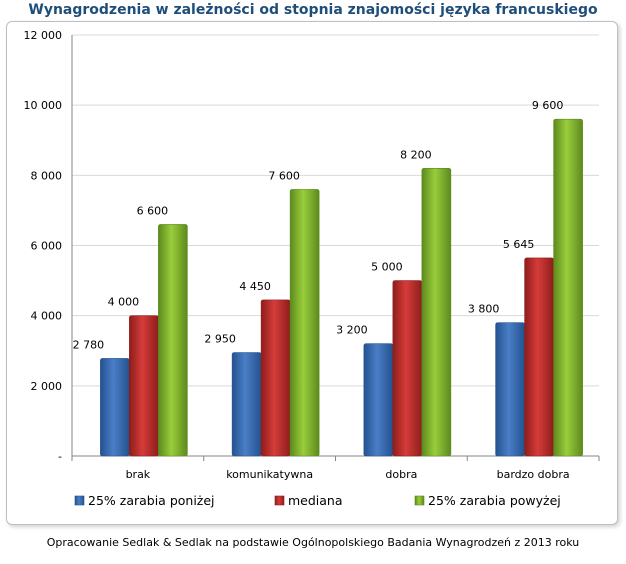  I want to click on x-tick-label: bardzo dobra, so click(533, 474).